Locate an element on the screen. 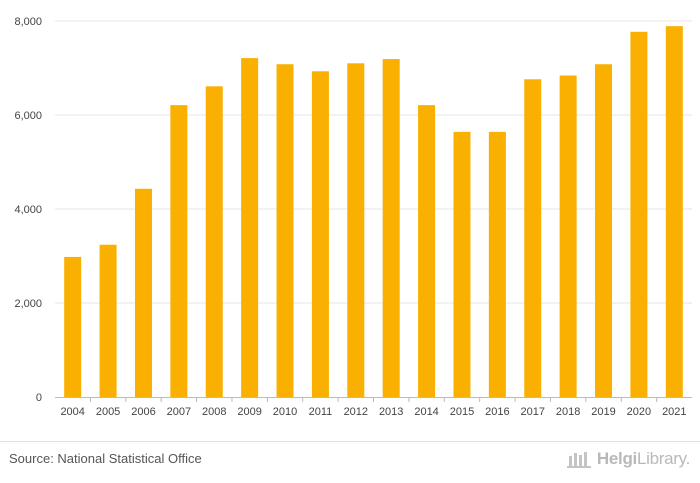 The image size is (700, 483). bar-2019 is located at coordinates (604, 231).